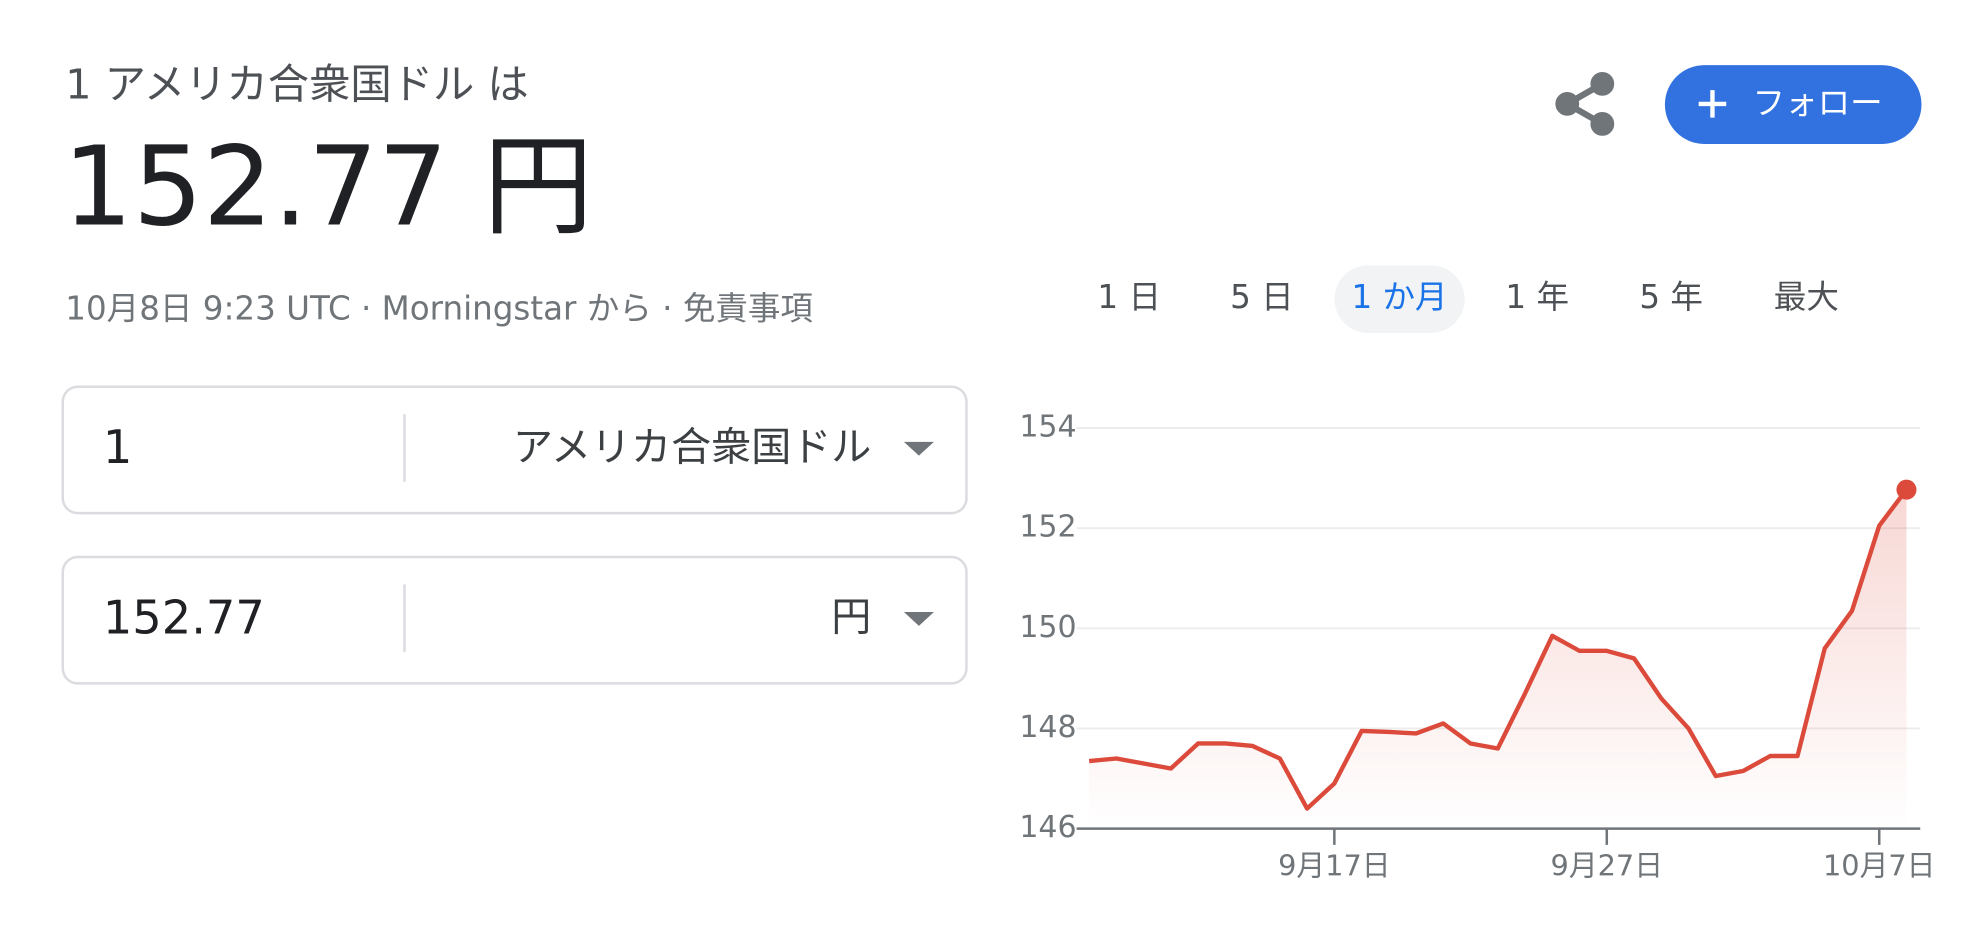  What do you see at coordinates (1607, 865) in the screenshot?
I see `x-tick-label: 9月27日` at bounding box center [1607, 865].